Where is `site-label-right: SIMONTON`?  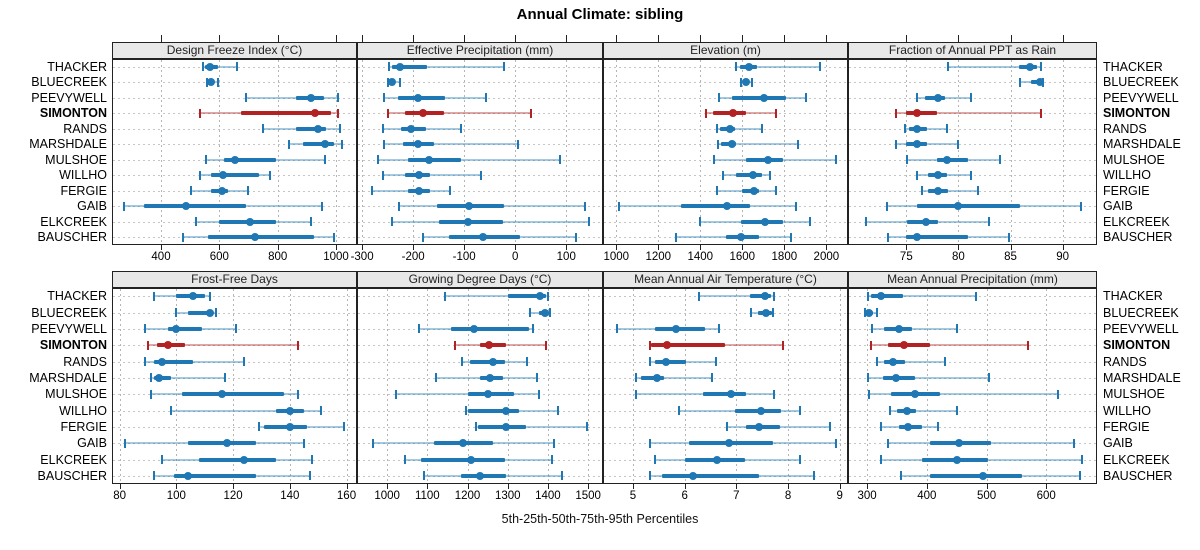
site-label-right: SIMONTON is located at coordinates (1137, 113).